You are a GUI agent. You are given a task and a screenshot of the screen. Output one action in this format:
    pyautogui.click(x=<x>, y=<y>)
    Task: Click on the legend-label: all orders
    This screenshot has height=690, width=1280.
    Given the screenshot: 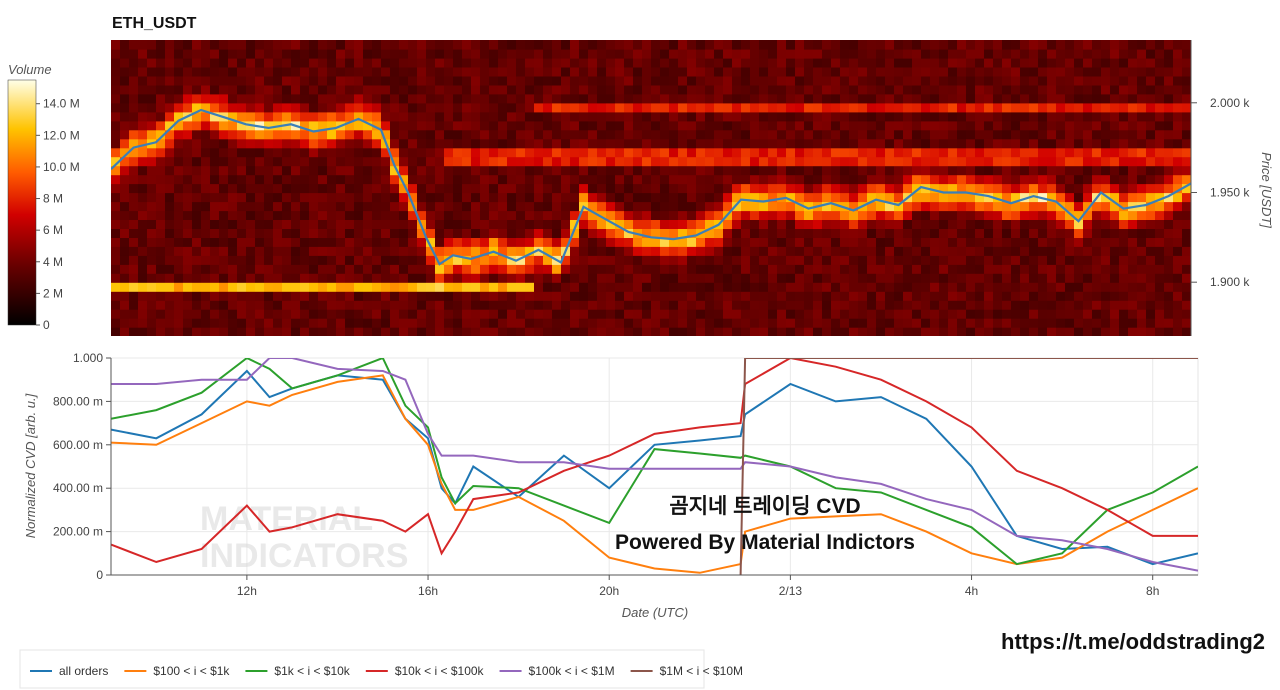 What is the action you would take?
    pyautogui.click(x=83, y=671)
    